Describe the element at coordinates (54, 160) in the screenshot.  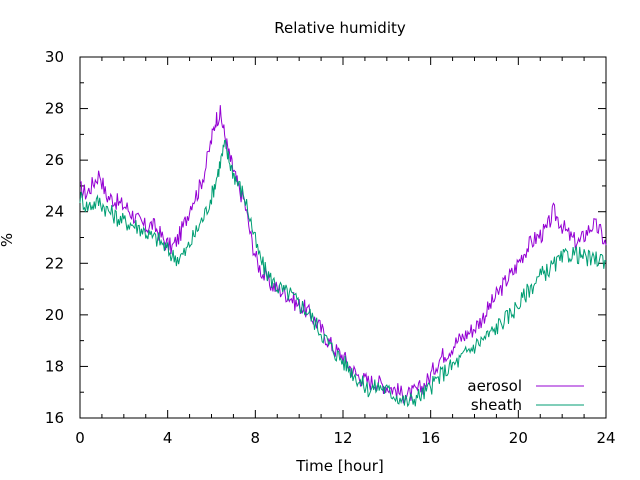
I see `y-tick-label: 26` at that location.